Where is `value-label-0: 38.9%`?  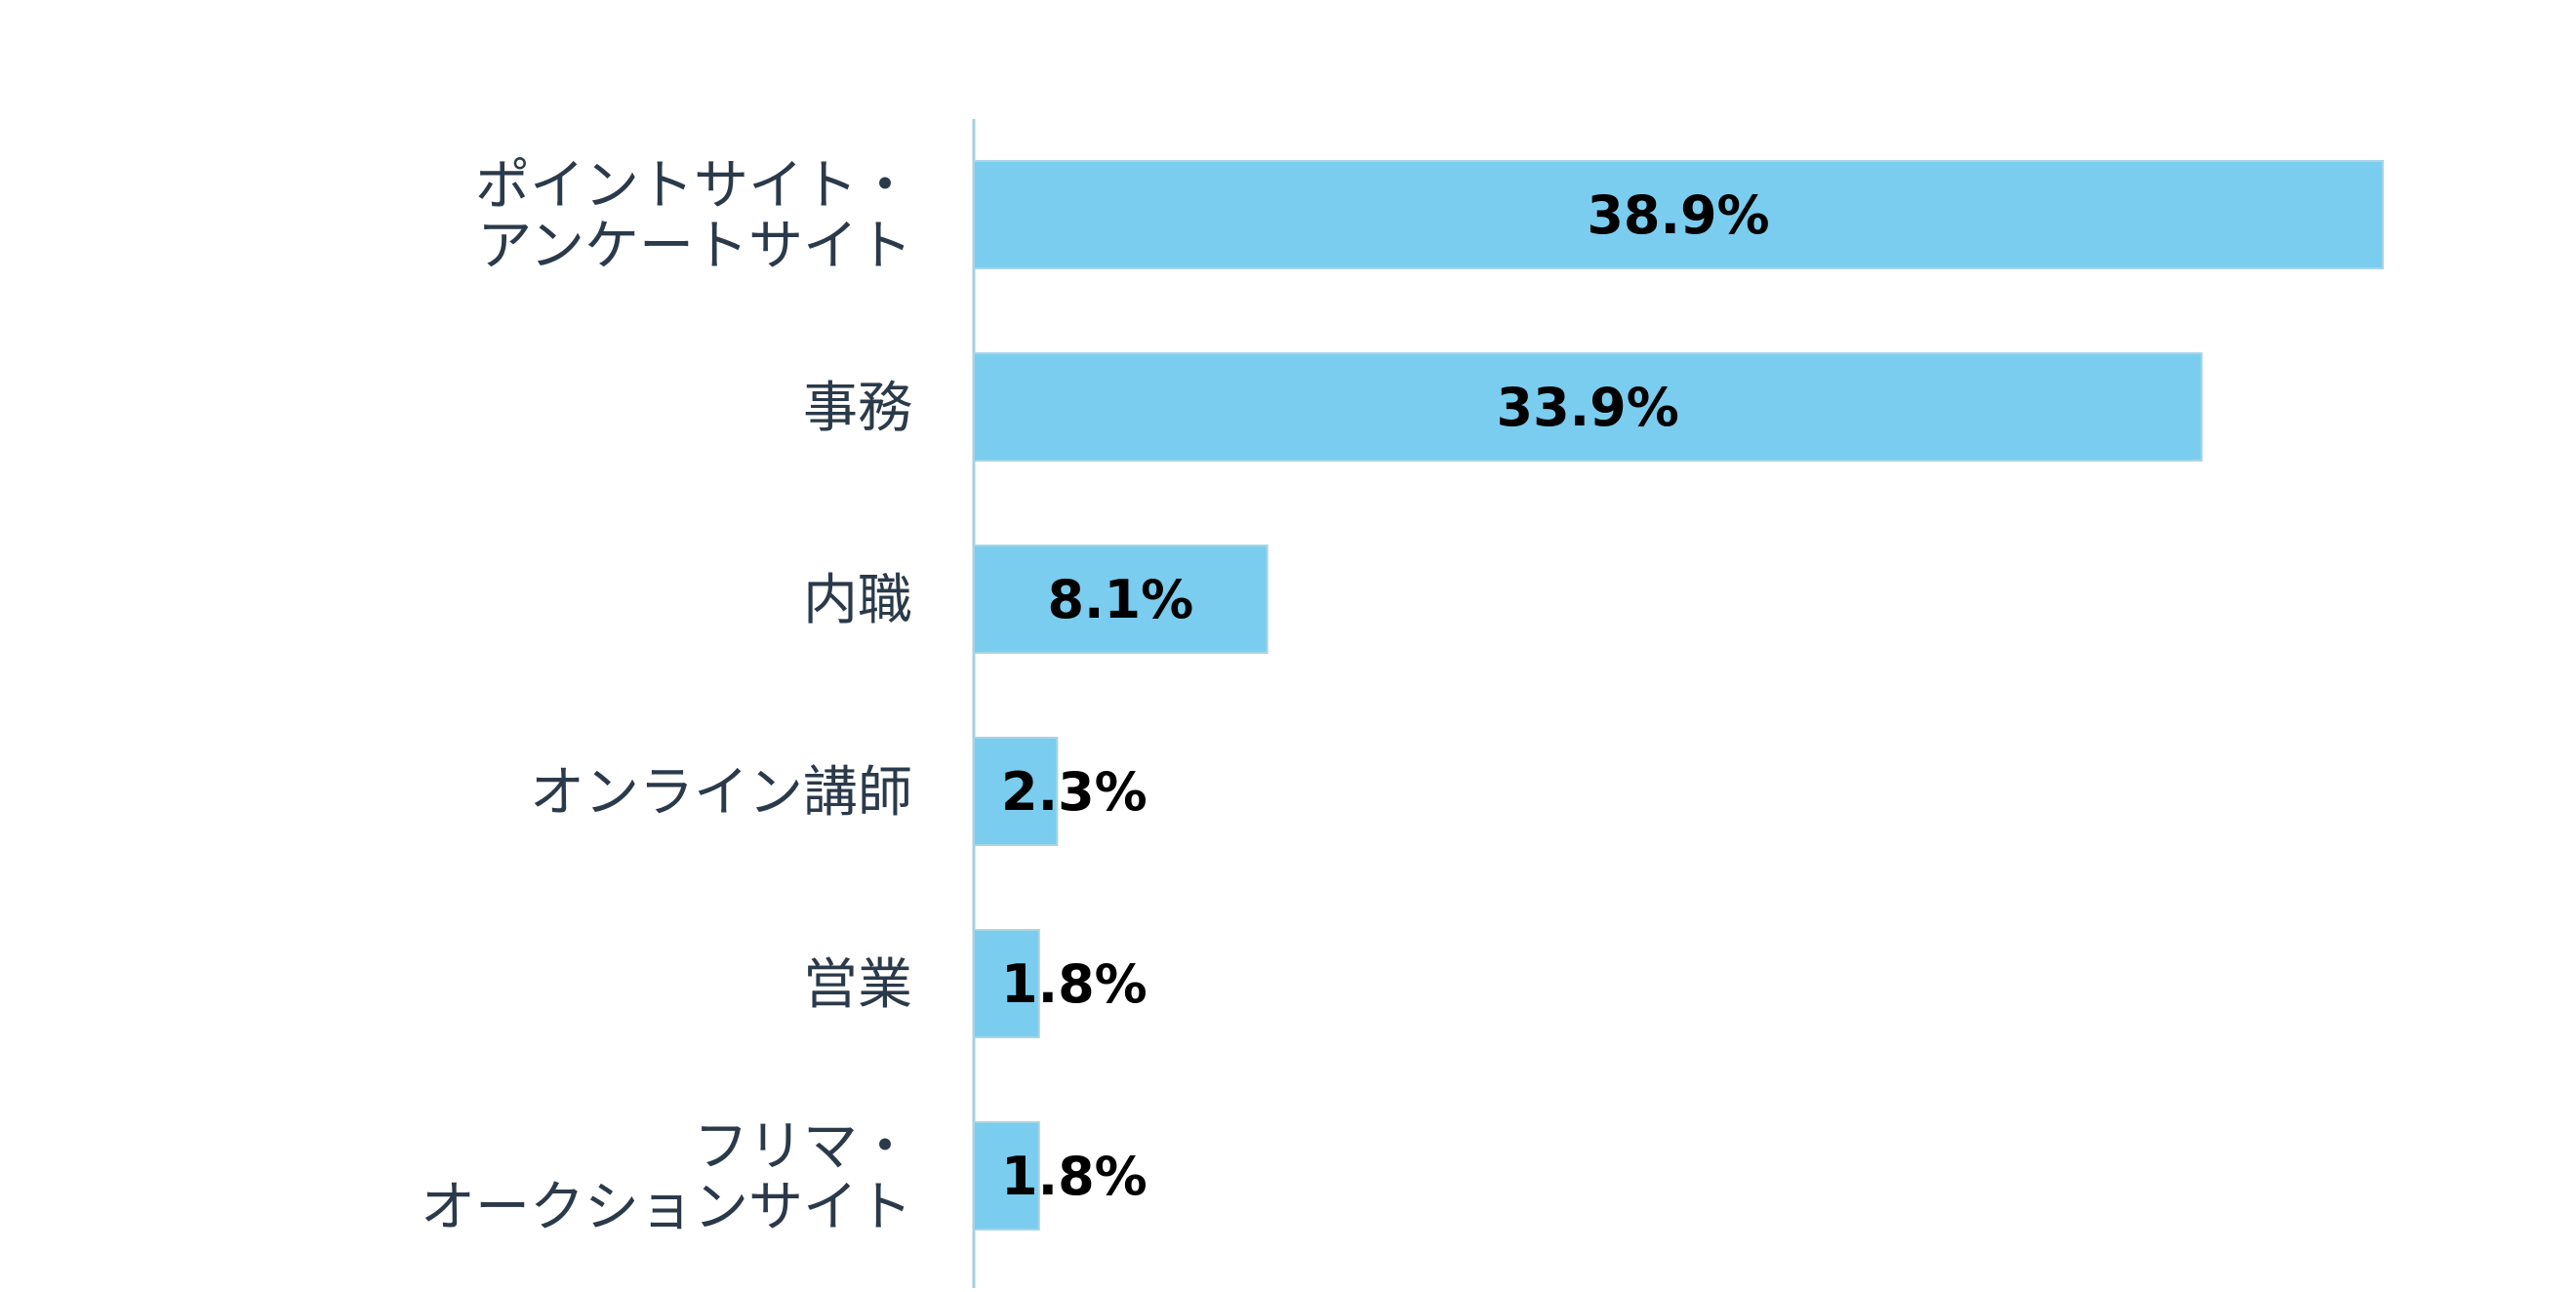 value-label-0: 38.9% is located at coordinates (1678, 215).